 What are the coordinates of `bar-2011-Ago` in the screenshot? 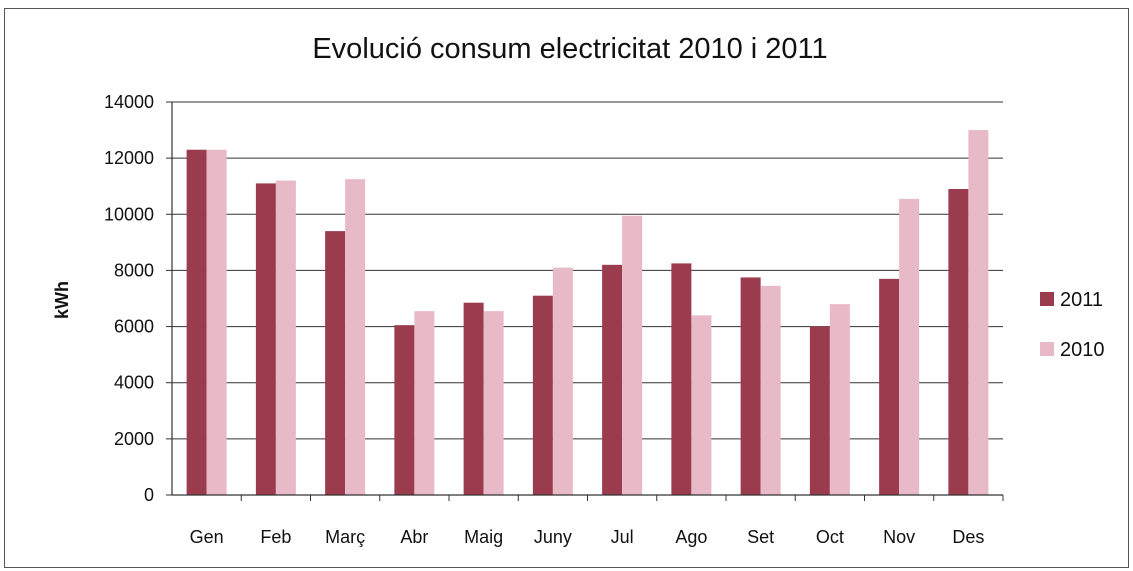 It's located at (681, 379).